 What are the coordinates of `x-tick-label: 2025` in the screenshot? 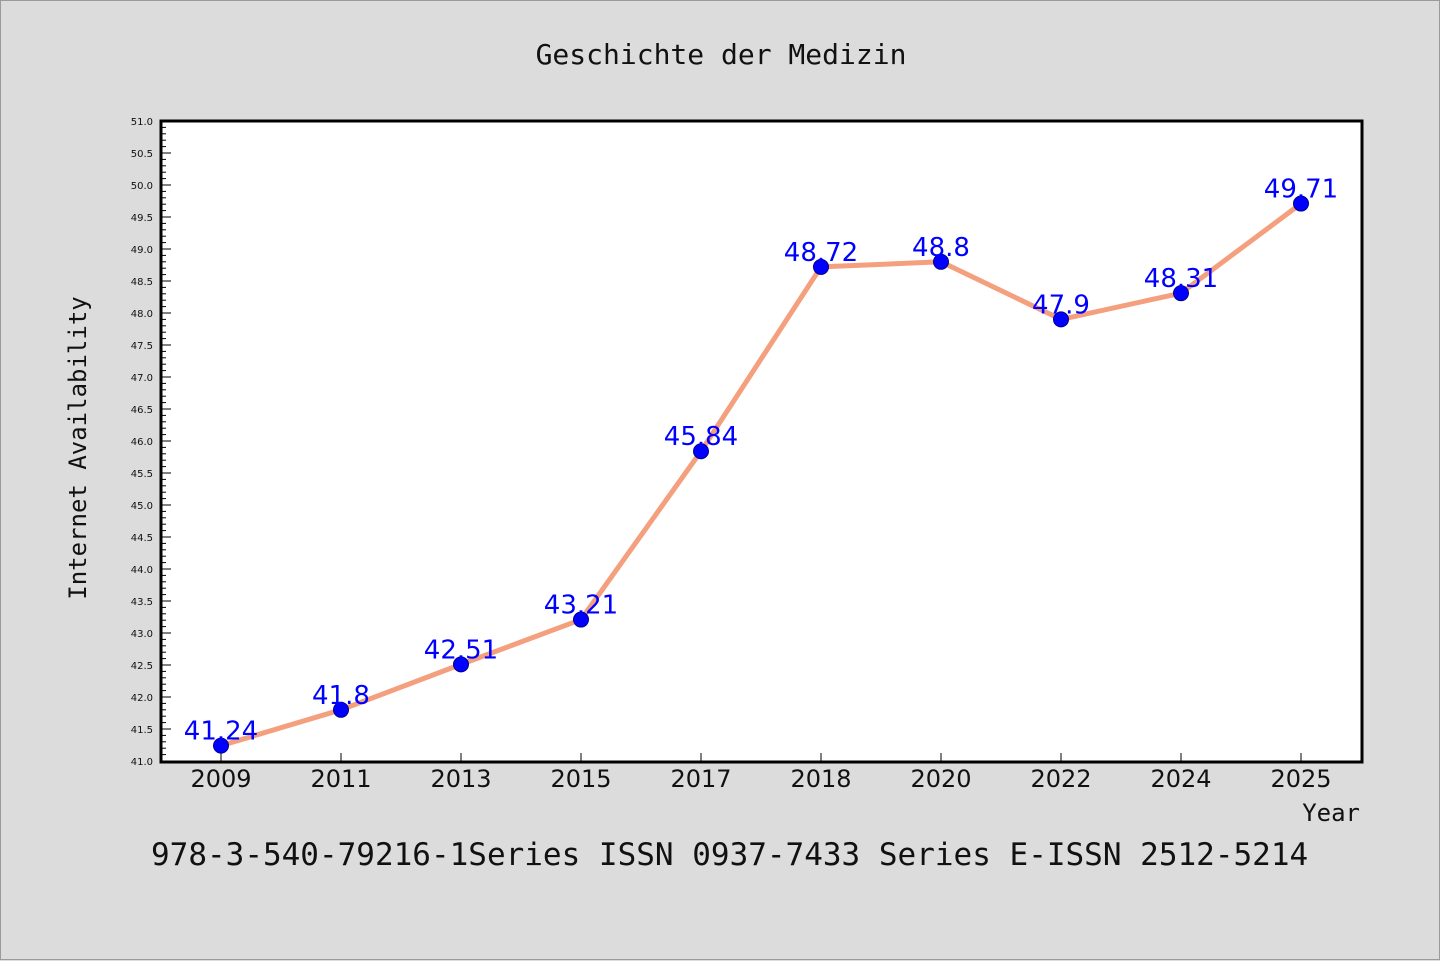 It's located at (1300, 779).